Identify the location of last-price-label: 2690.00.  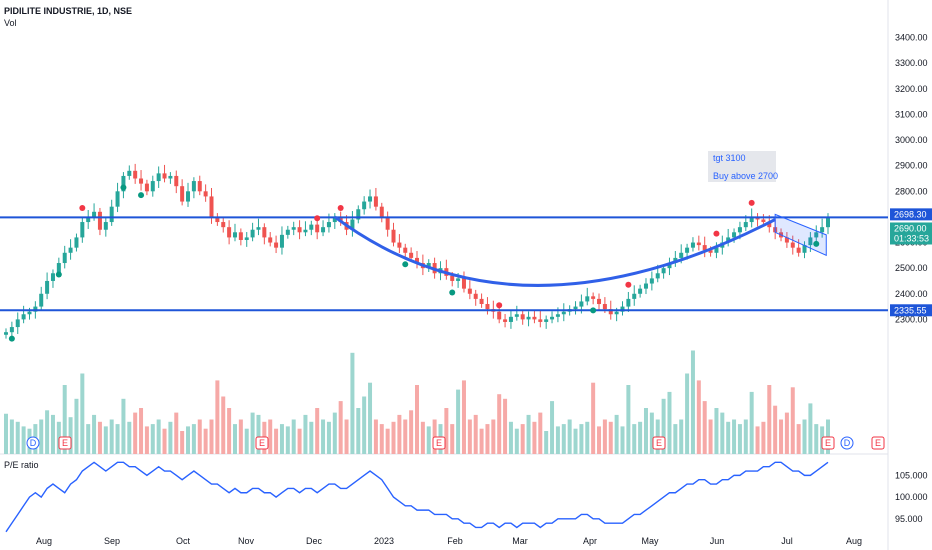
(910, 228).